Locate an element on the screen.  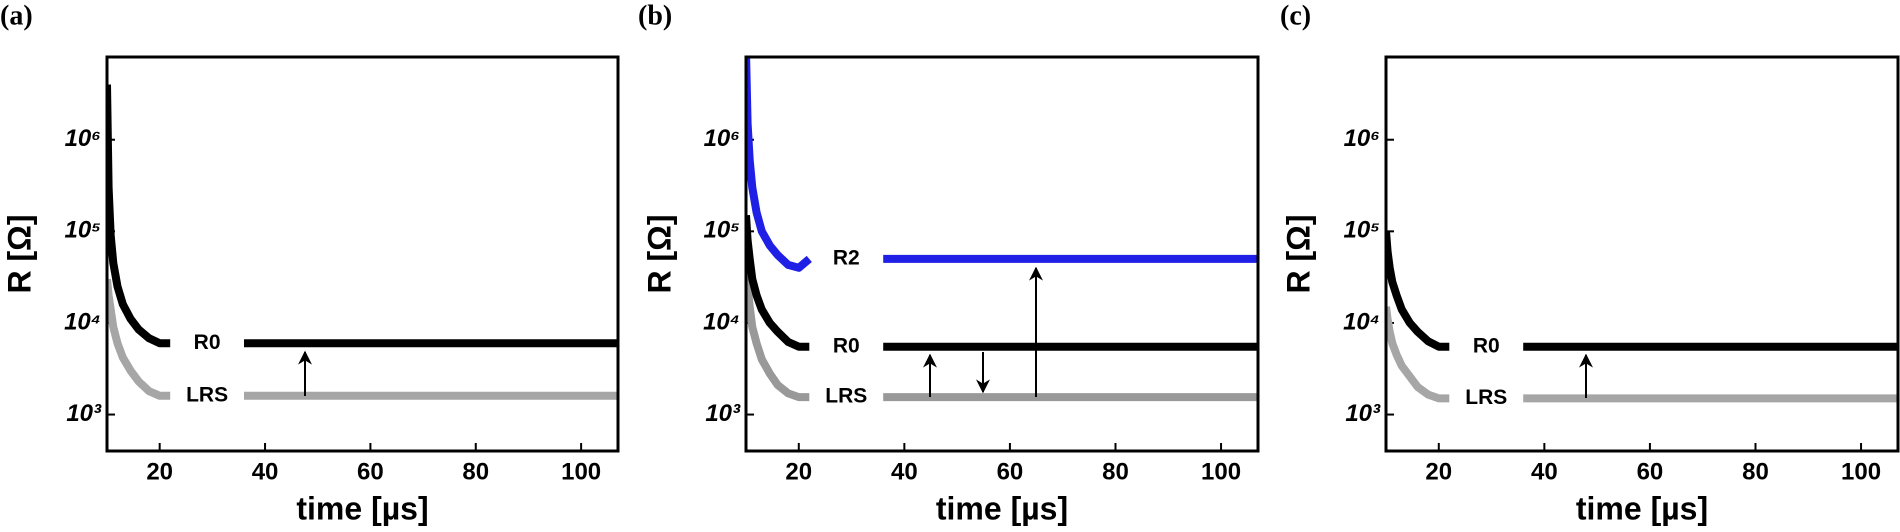
series-label: R2 is located at coordinates (846, 257).